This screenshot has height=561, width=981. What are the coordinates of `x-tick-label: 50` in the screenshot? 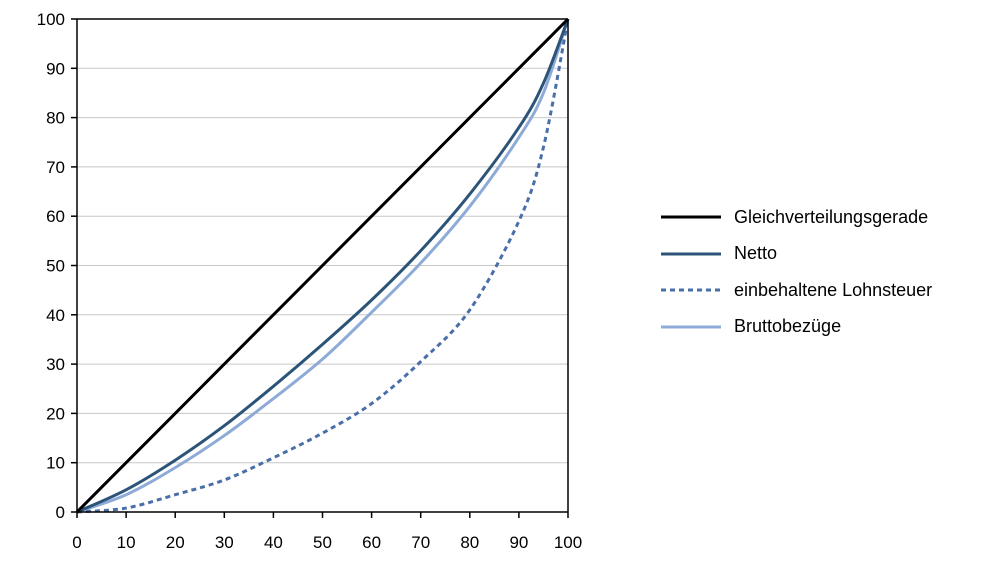 It's located at (322, 542).